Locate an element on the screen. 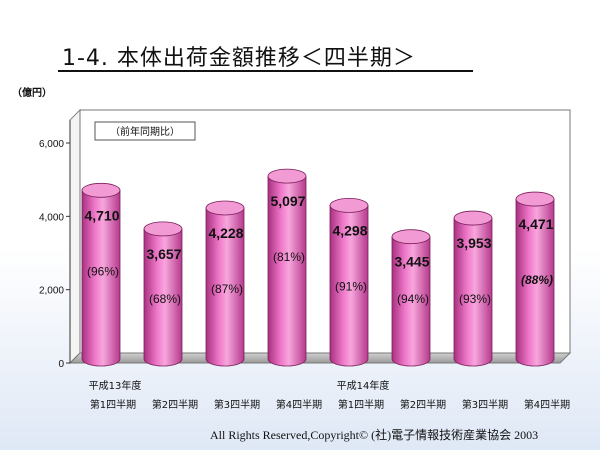  yoy-label: (93%) is located at coordinates (475, 299).